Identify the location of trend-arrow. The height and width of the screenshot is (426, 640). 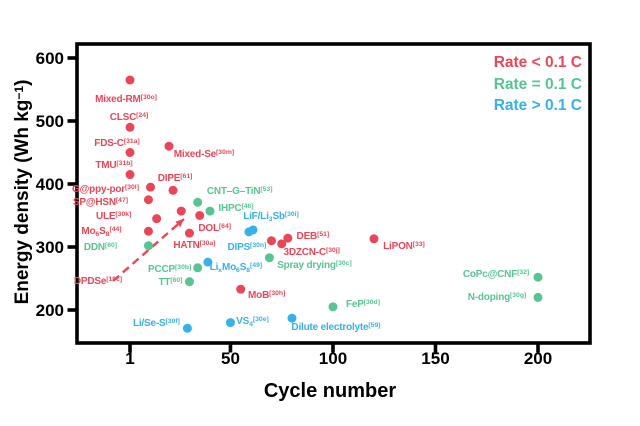
(148, 250).